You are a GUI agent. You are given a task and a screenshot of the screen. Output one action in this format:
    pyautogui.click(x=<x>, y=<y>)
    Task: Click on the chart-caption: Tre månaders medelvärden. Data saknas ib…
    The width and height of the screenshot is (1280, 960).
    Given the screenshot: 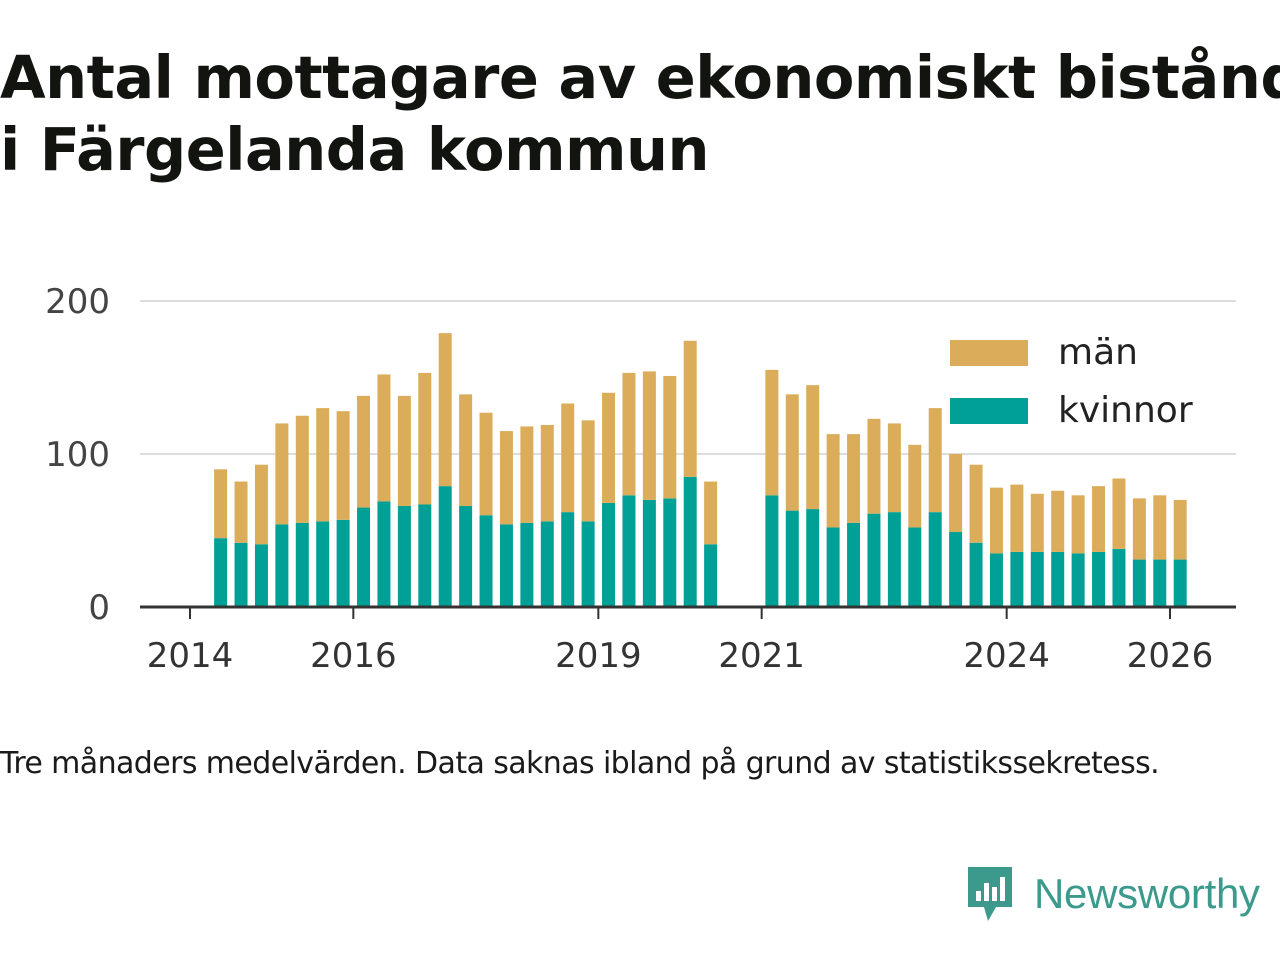 What is the action you would take?
    pyautogui.click(x=580, y=763)
    